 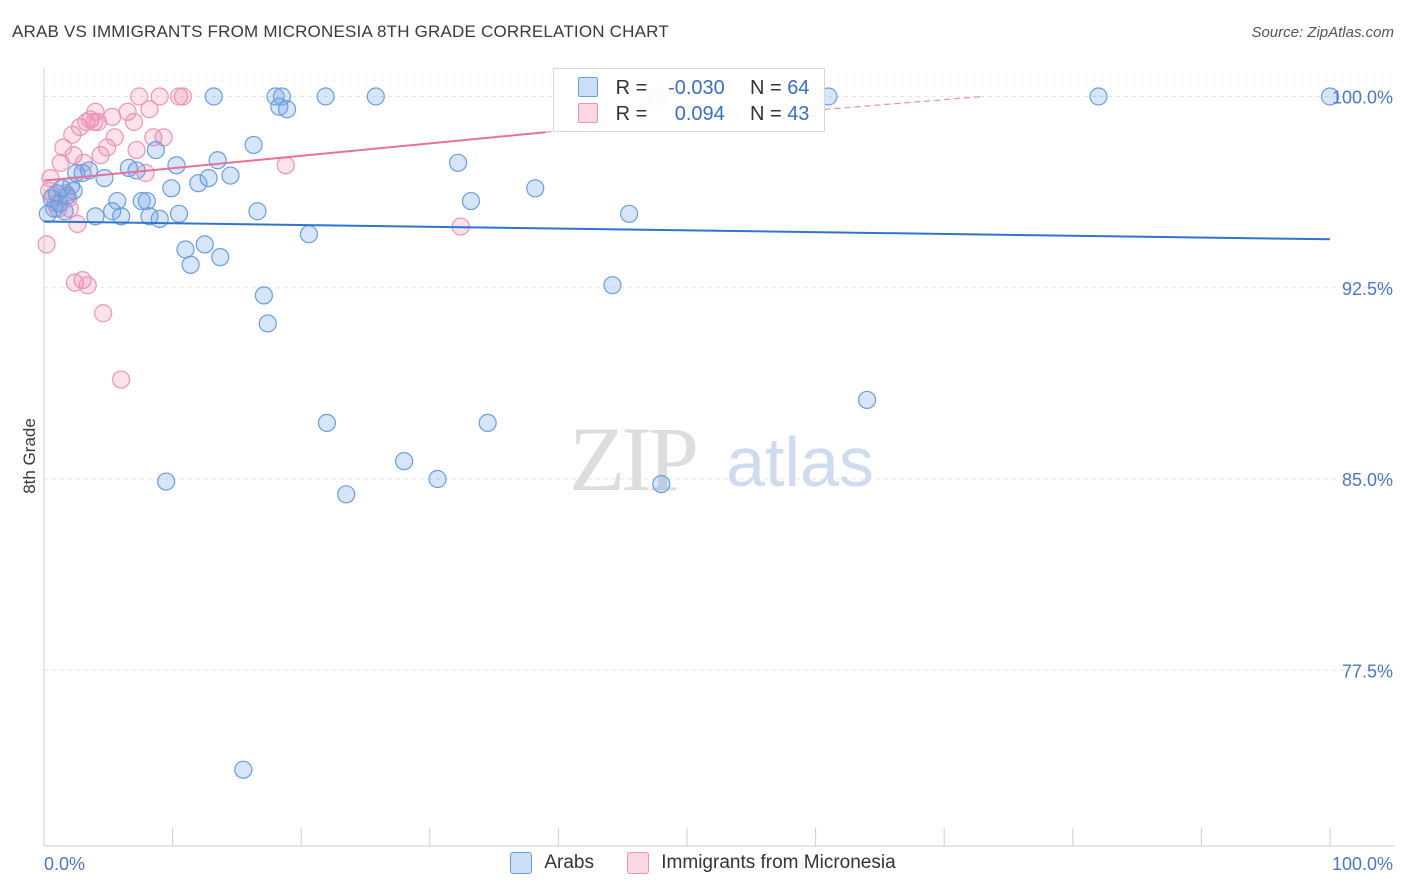 What do you see at coordinates (699, 114) in the screenshot?
I see `micronesia-r-value: 0.094` at bounding box center [699, 114].